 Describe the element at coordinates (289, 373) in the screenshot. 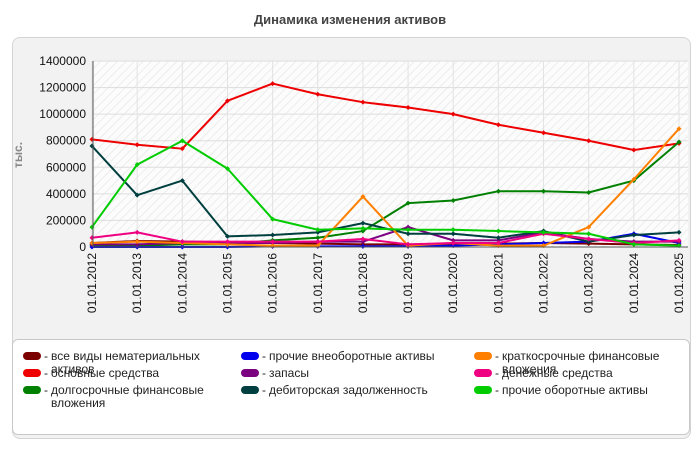

I see `legend-label: запасы` at that location.